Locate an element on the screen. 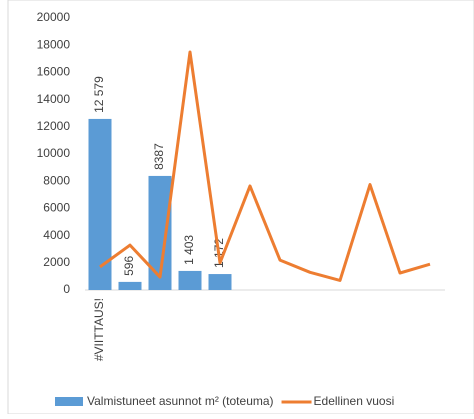  data-label: 8387 is located at coordinates (159, 156).